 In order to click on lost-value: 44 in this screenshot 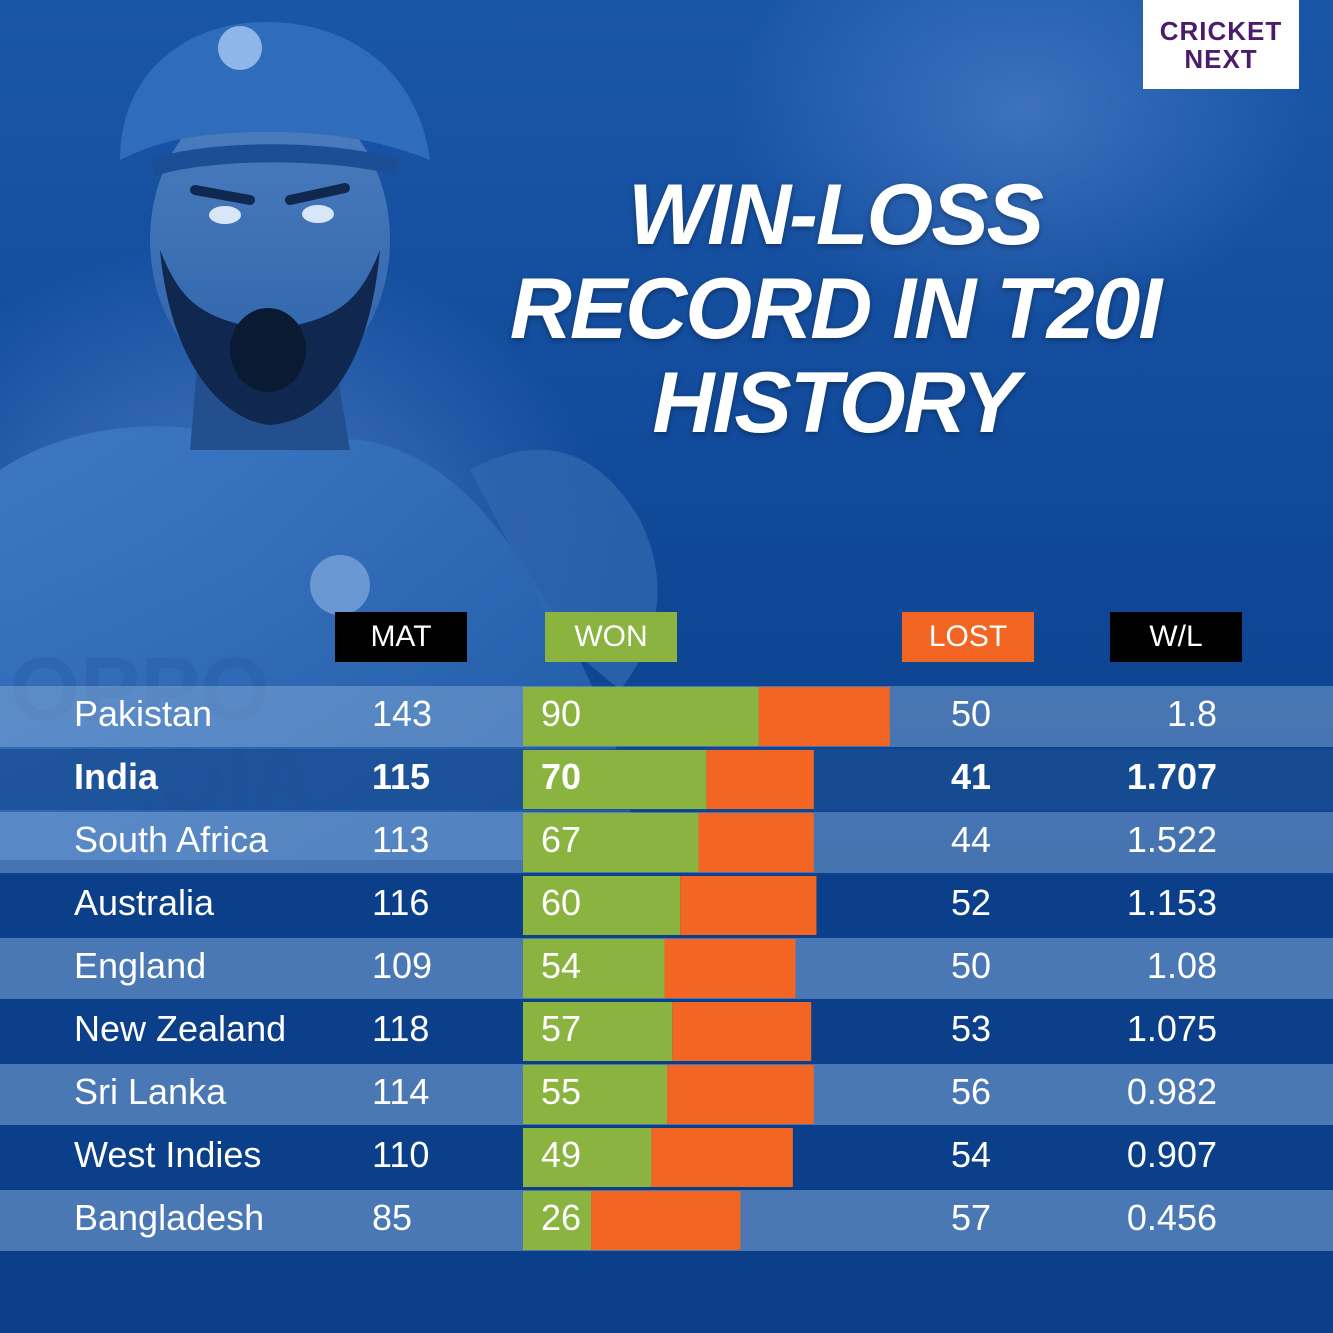, I will do `click(971, 839)`.